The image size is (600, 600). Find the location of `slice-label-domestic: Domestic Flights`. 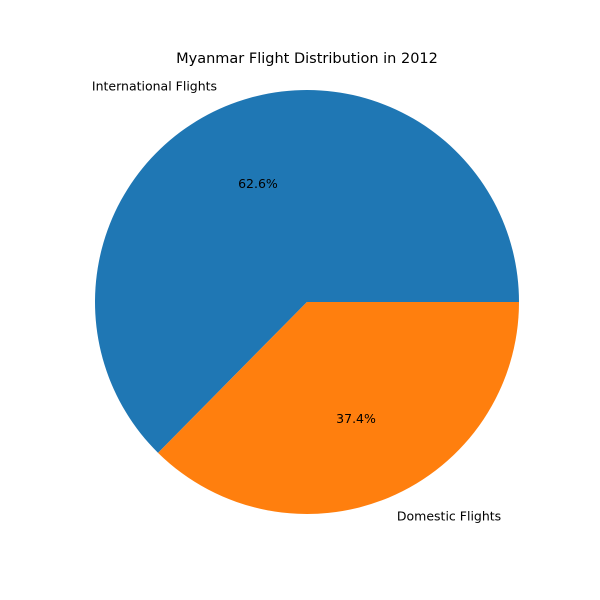

slice-label-domestic: Domestic Flights is located at coordinates (449, 516).